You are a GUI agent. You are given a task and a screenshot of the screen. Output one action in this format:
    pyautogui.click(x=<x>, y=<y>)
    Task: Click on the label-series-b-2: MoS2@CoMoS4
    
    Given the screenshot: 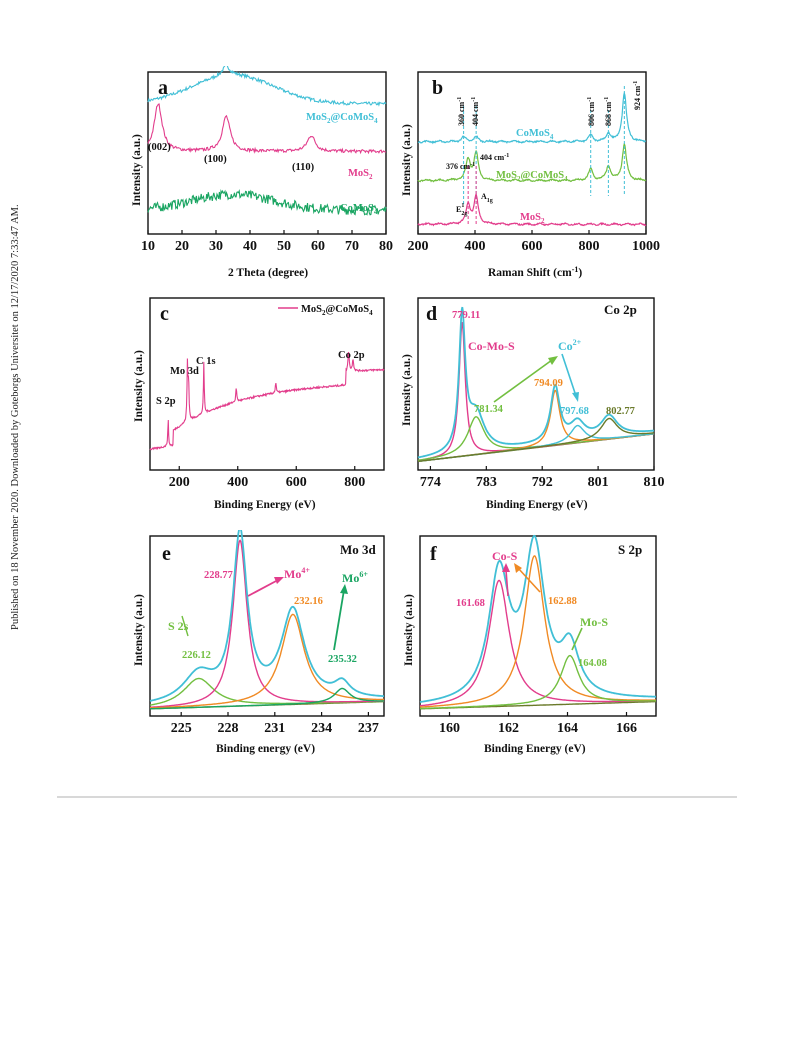 What is the action you would take?
    pyautogui.click(x=532, y=176)
    